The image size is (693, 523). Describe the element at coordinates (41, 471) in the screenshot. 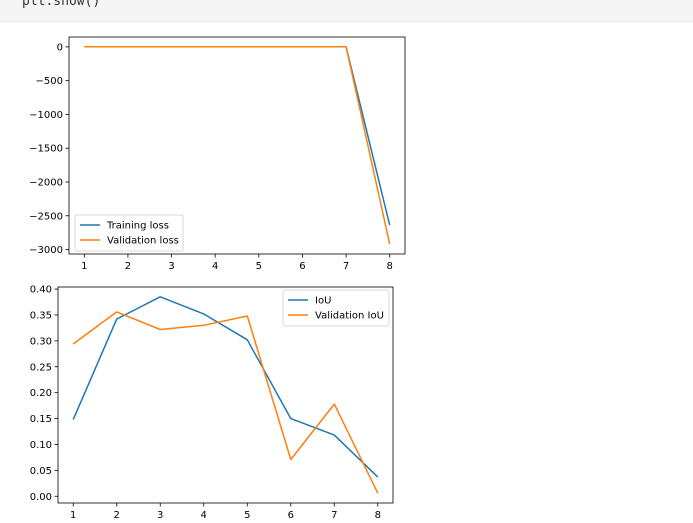

I see `y-tick-label: 0.05` at that location.